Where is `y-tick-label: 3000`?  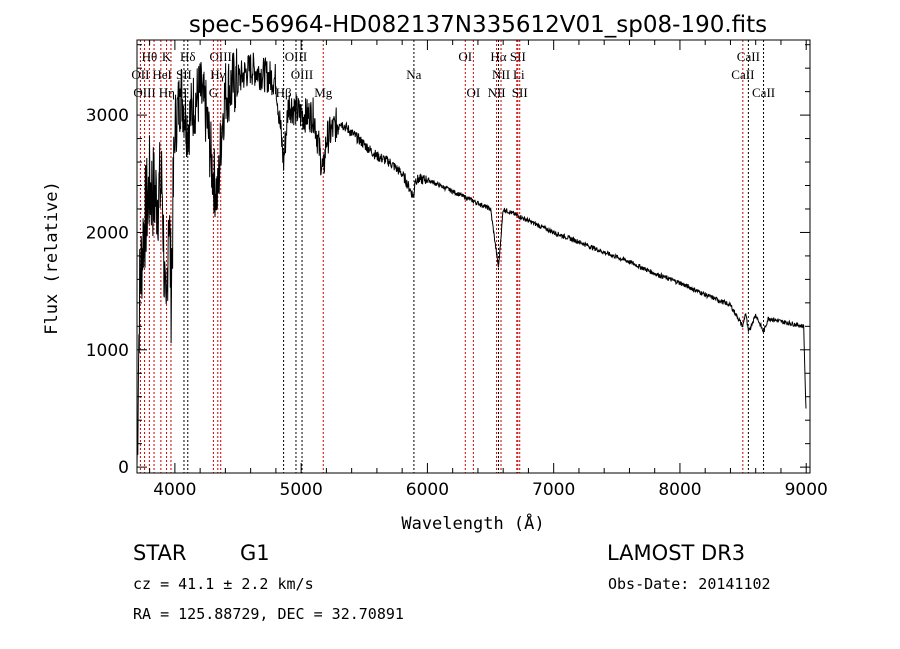 y-tick-label: 3000 is located at coordinates (107, 116).